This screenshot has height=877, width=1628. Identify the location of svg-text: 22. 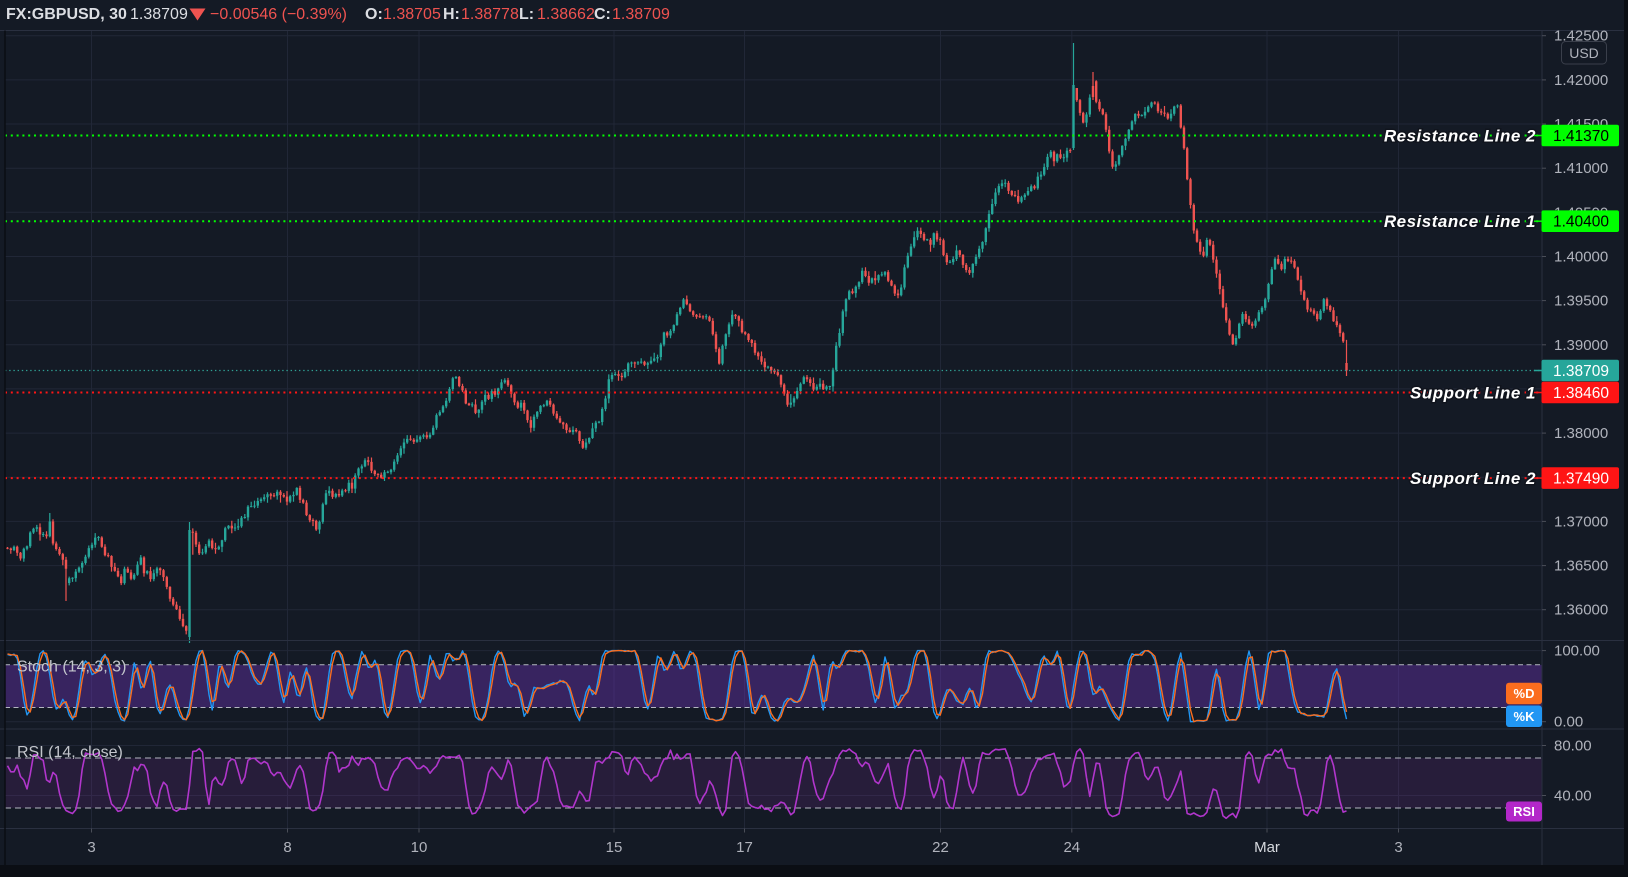
(940, 847).